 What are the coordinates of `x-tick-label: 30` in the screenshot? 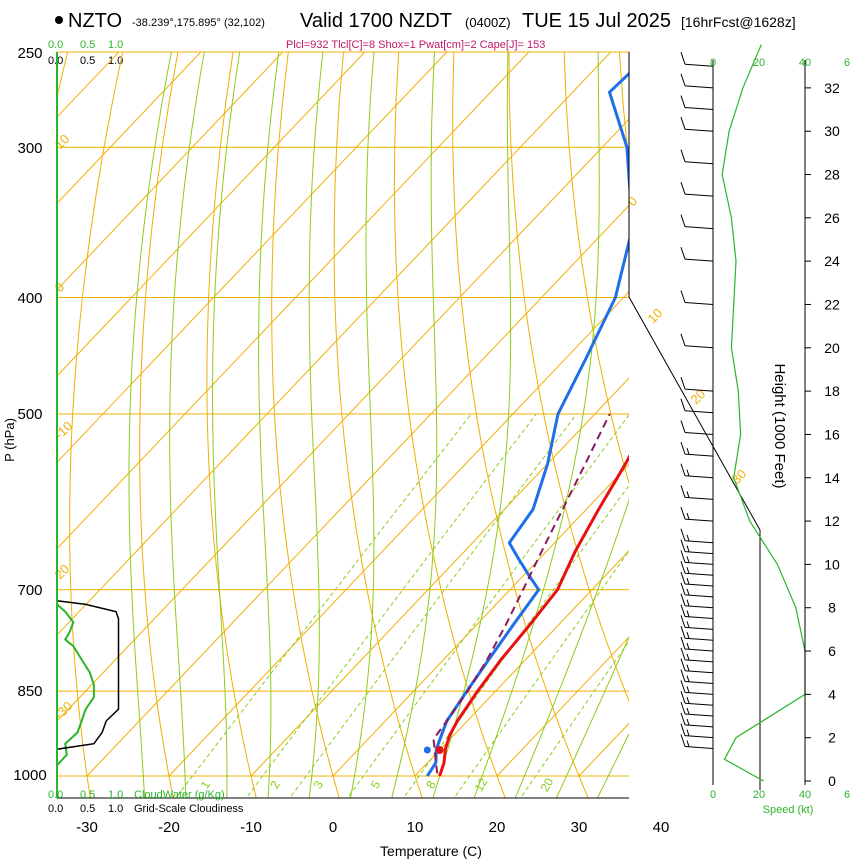 It's located at (579, 827).